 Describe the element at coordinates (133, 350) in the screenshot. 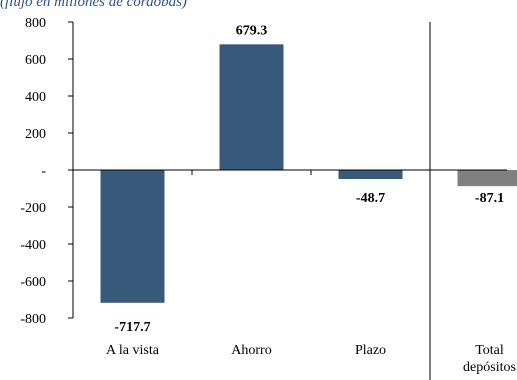

I see `category-label: A la vista` at that location.